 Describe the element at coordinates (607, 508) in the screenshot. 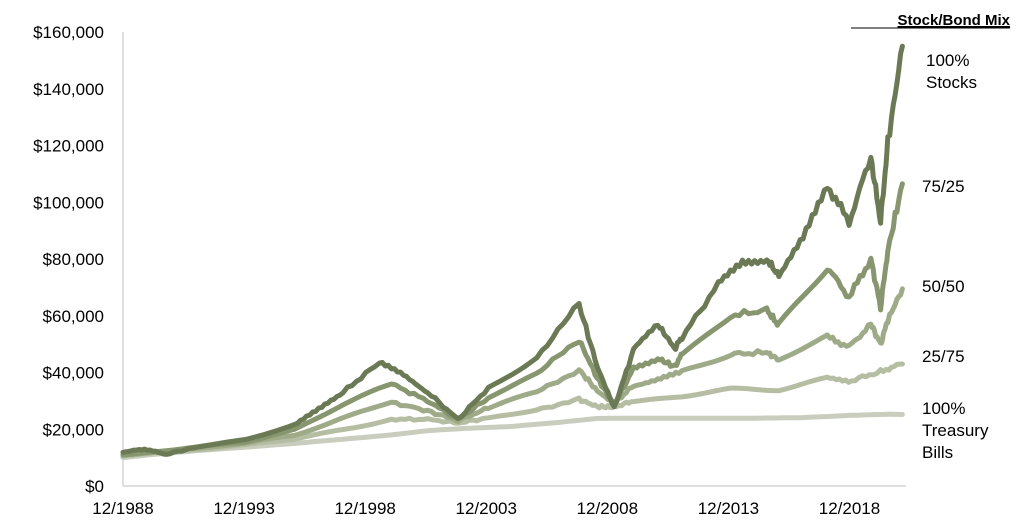

I see `x-tick-label: 12/2008` at that location.